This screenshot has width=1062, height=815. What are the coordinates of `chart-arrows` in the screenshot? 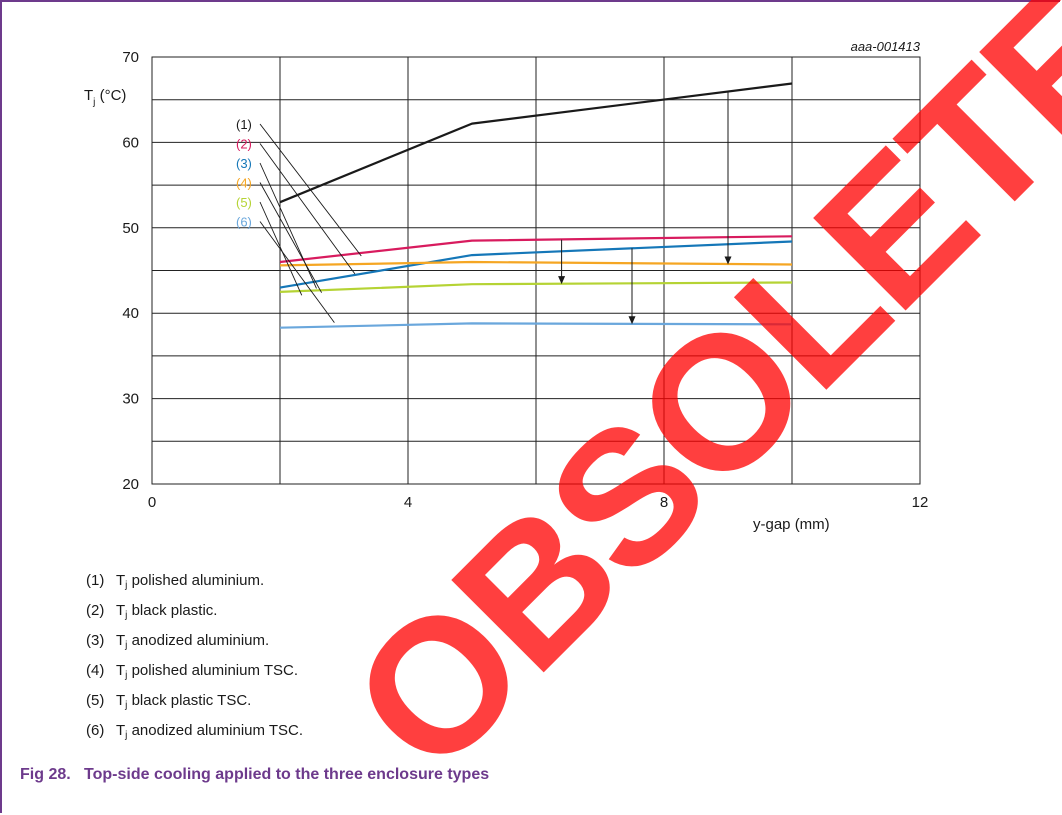 It's located at (645, 208).